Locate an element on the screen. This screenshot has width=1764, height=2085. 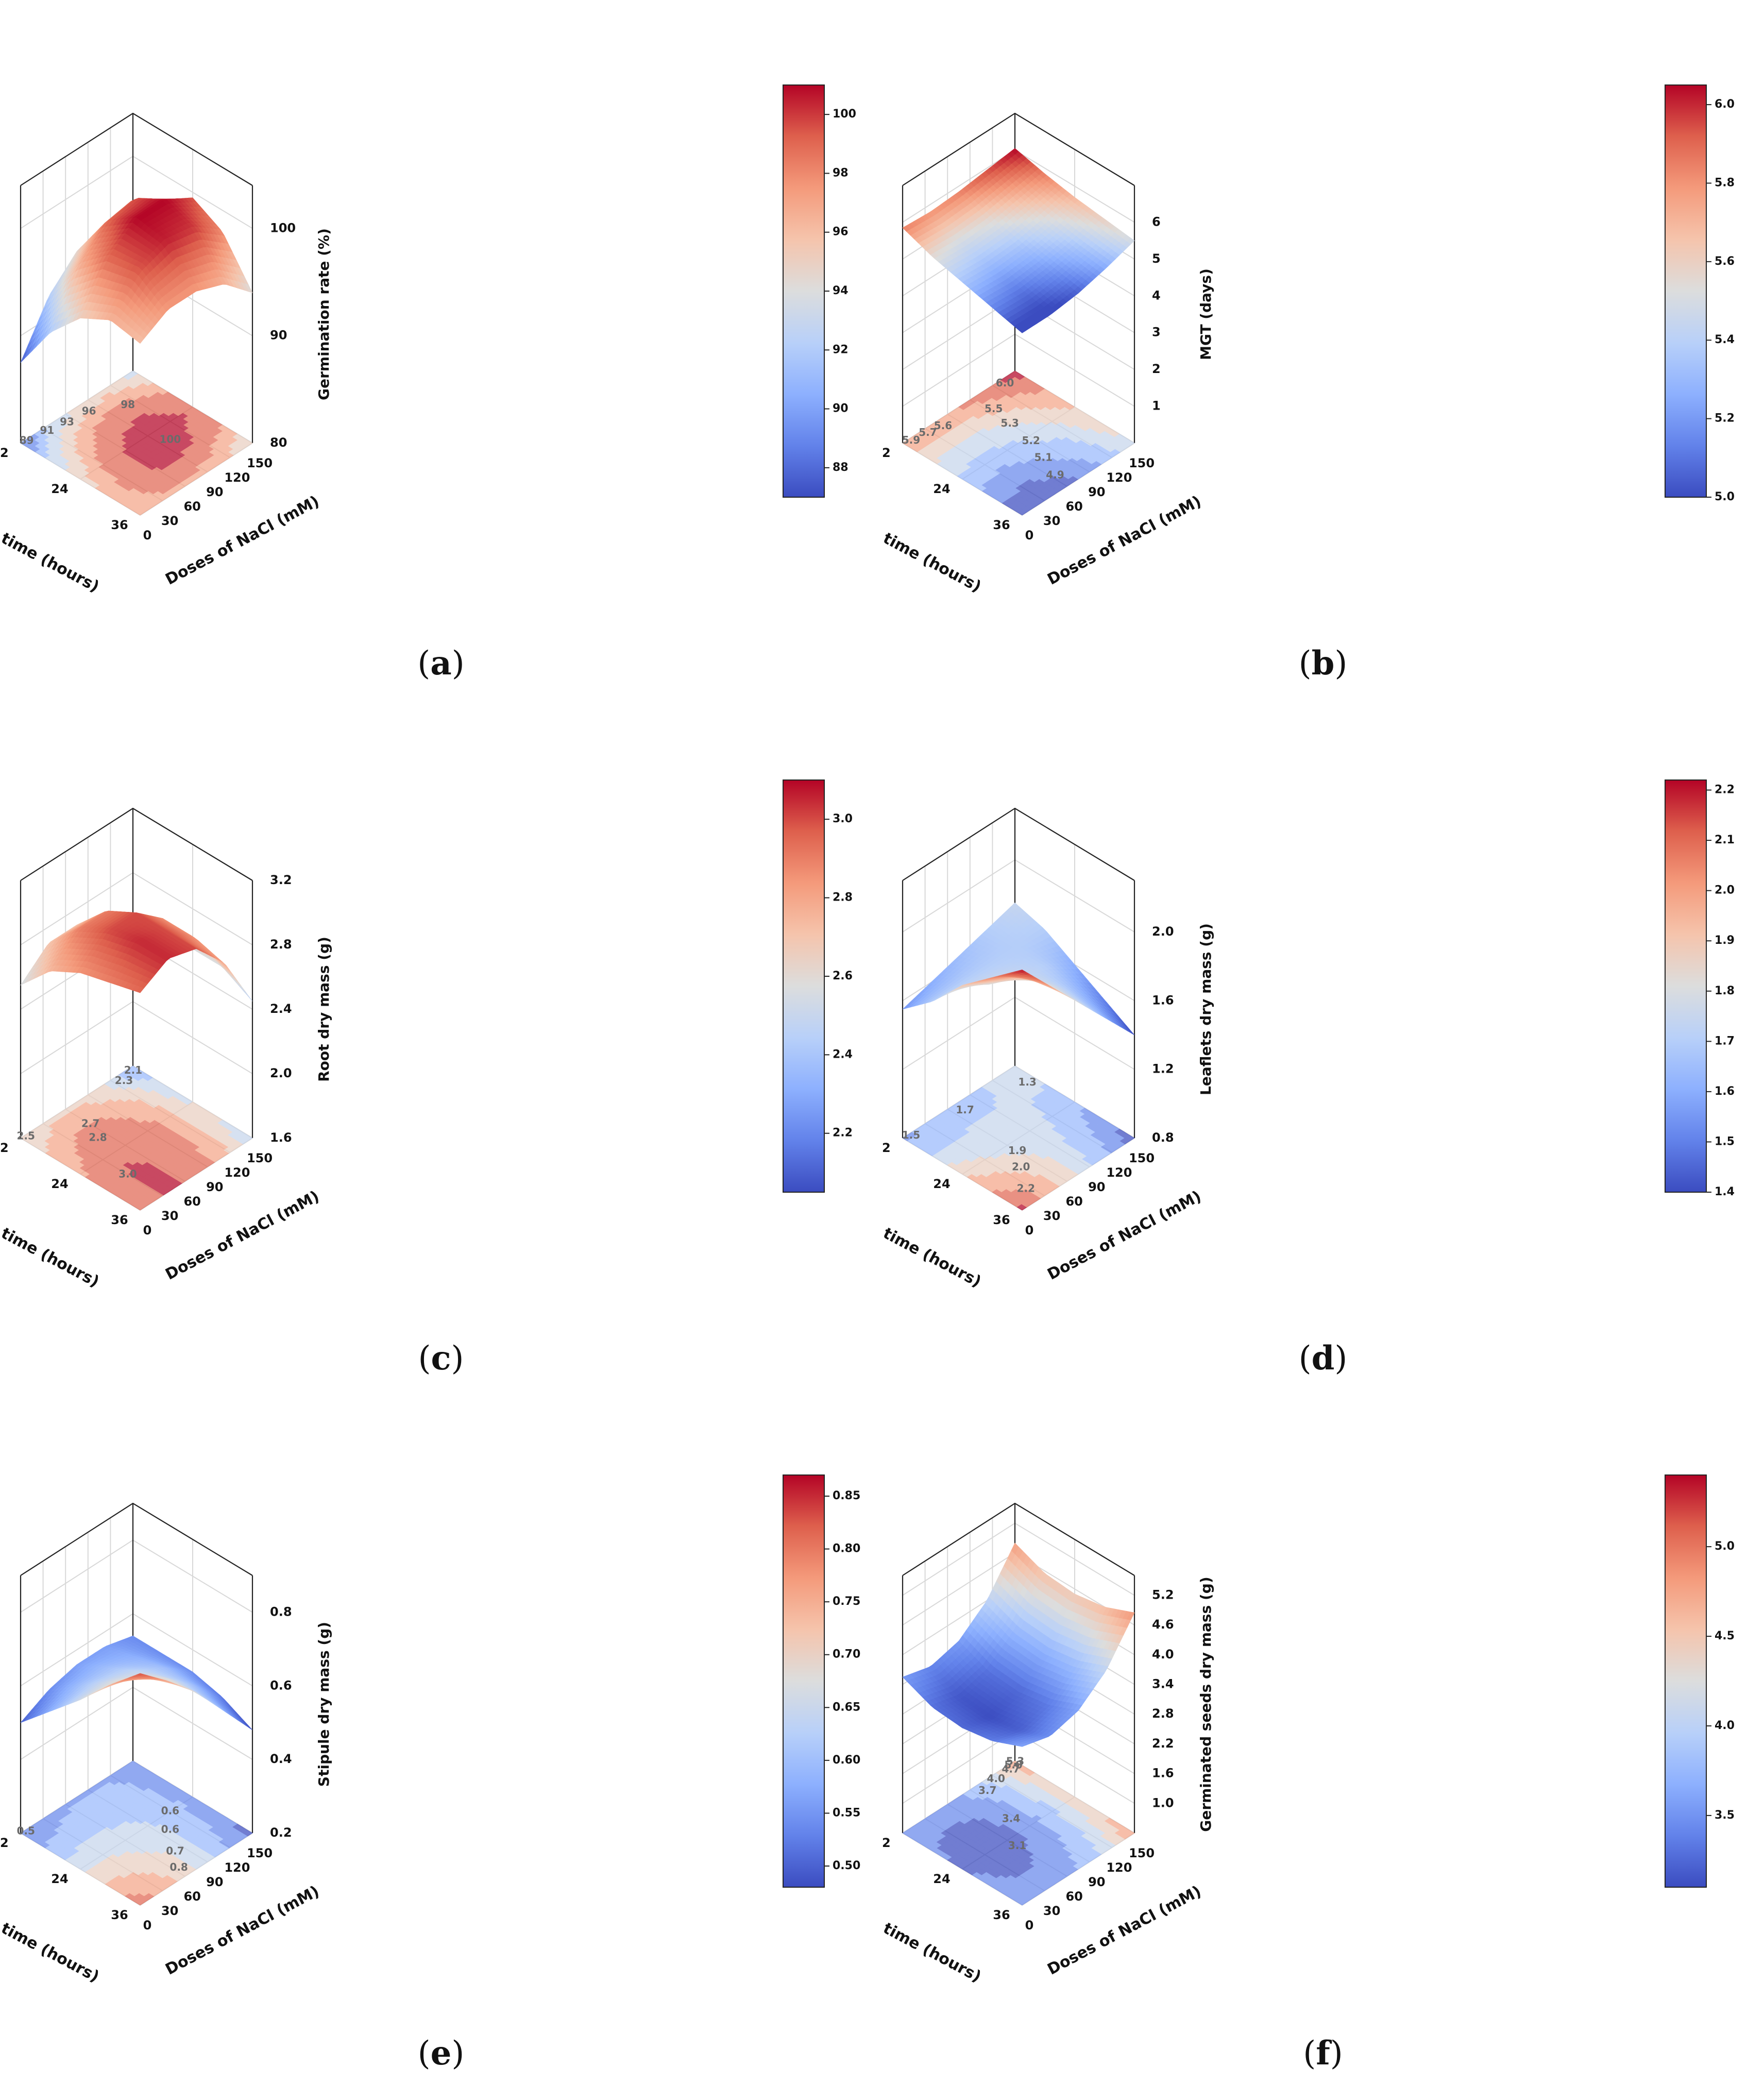
contour-label: 5.6 is located at coordinates (943, 425).